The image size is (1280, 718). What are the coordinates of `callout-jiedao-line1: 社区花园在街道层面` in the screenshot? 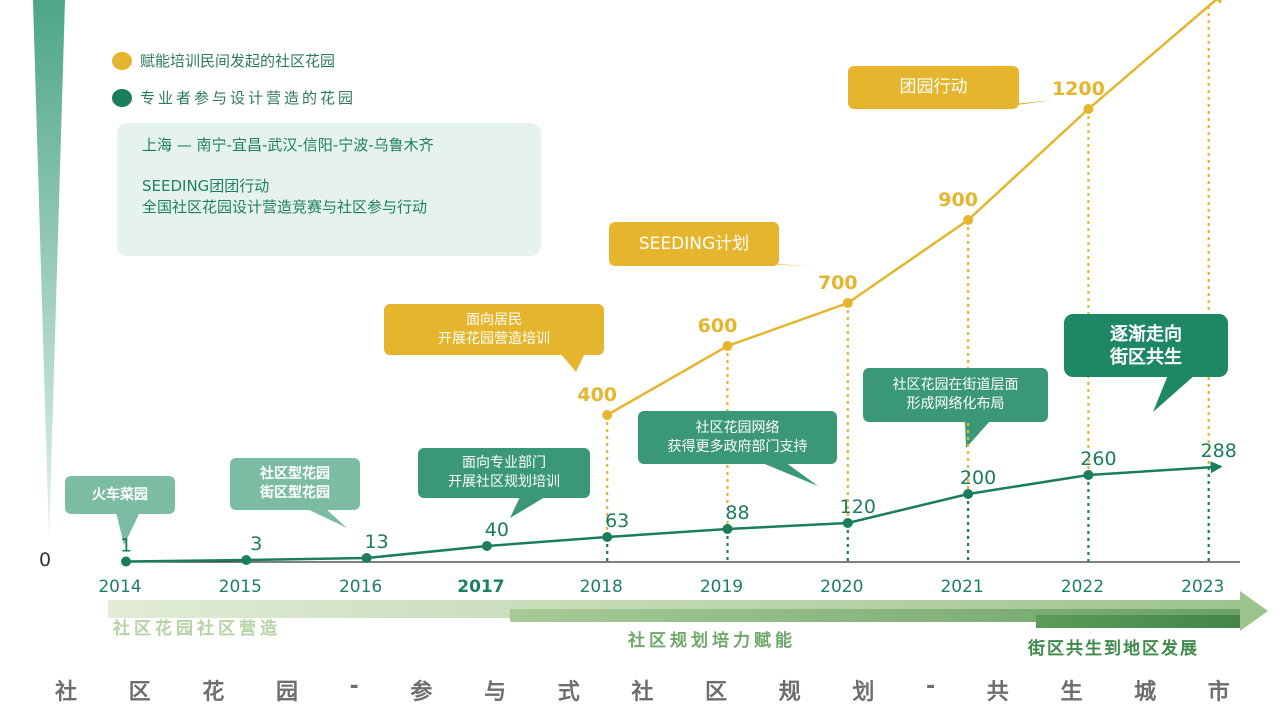 It's located at (955, 385).